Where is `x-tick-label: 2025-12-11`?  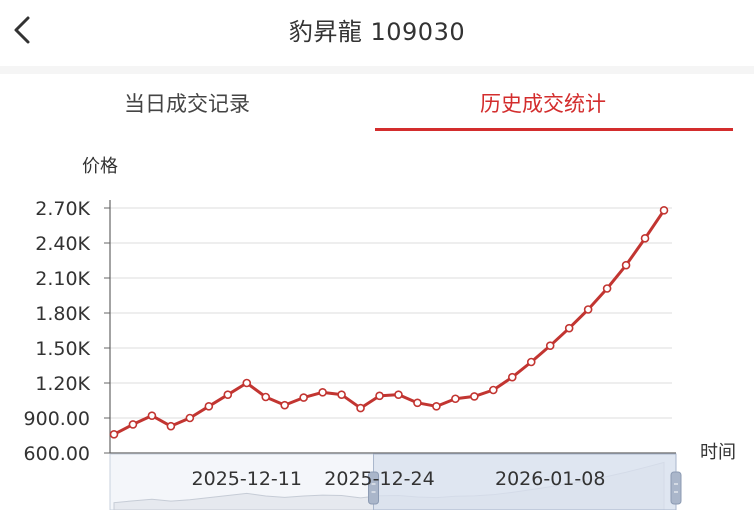 x-tick-label: 2025-12-11 is located at coordinates (247, 479).